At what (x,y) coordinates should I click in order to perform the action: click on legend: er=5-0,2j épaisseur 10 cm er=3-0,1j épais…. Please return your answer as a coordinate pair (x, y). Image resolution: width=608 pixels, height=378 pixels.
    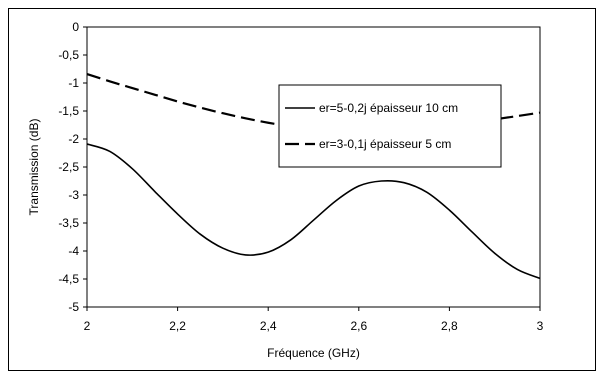
    Looking at the image, I should click on (390, 126).